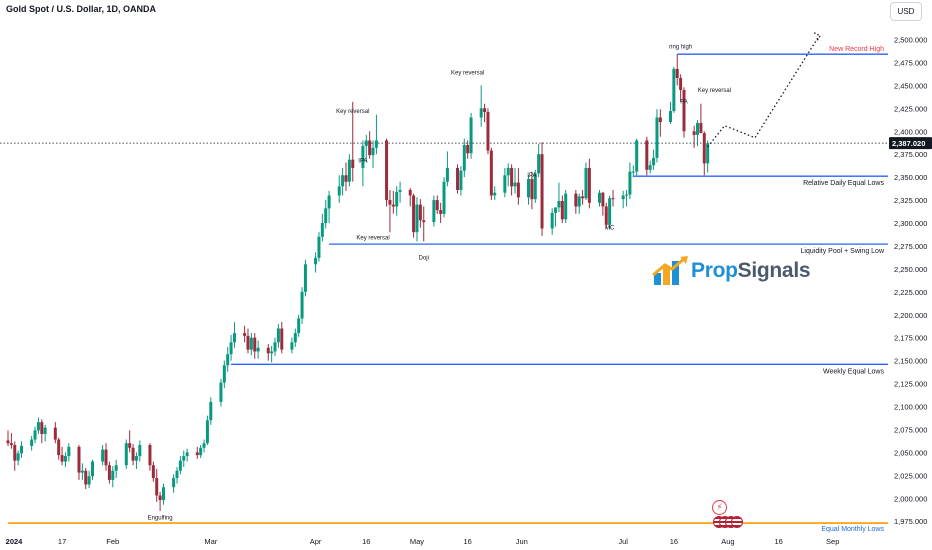 The height and width of the screenshot is (550, 932). I want to click on us-flag-icon, so click(737, 522).